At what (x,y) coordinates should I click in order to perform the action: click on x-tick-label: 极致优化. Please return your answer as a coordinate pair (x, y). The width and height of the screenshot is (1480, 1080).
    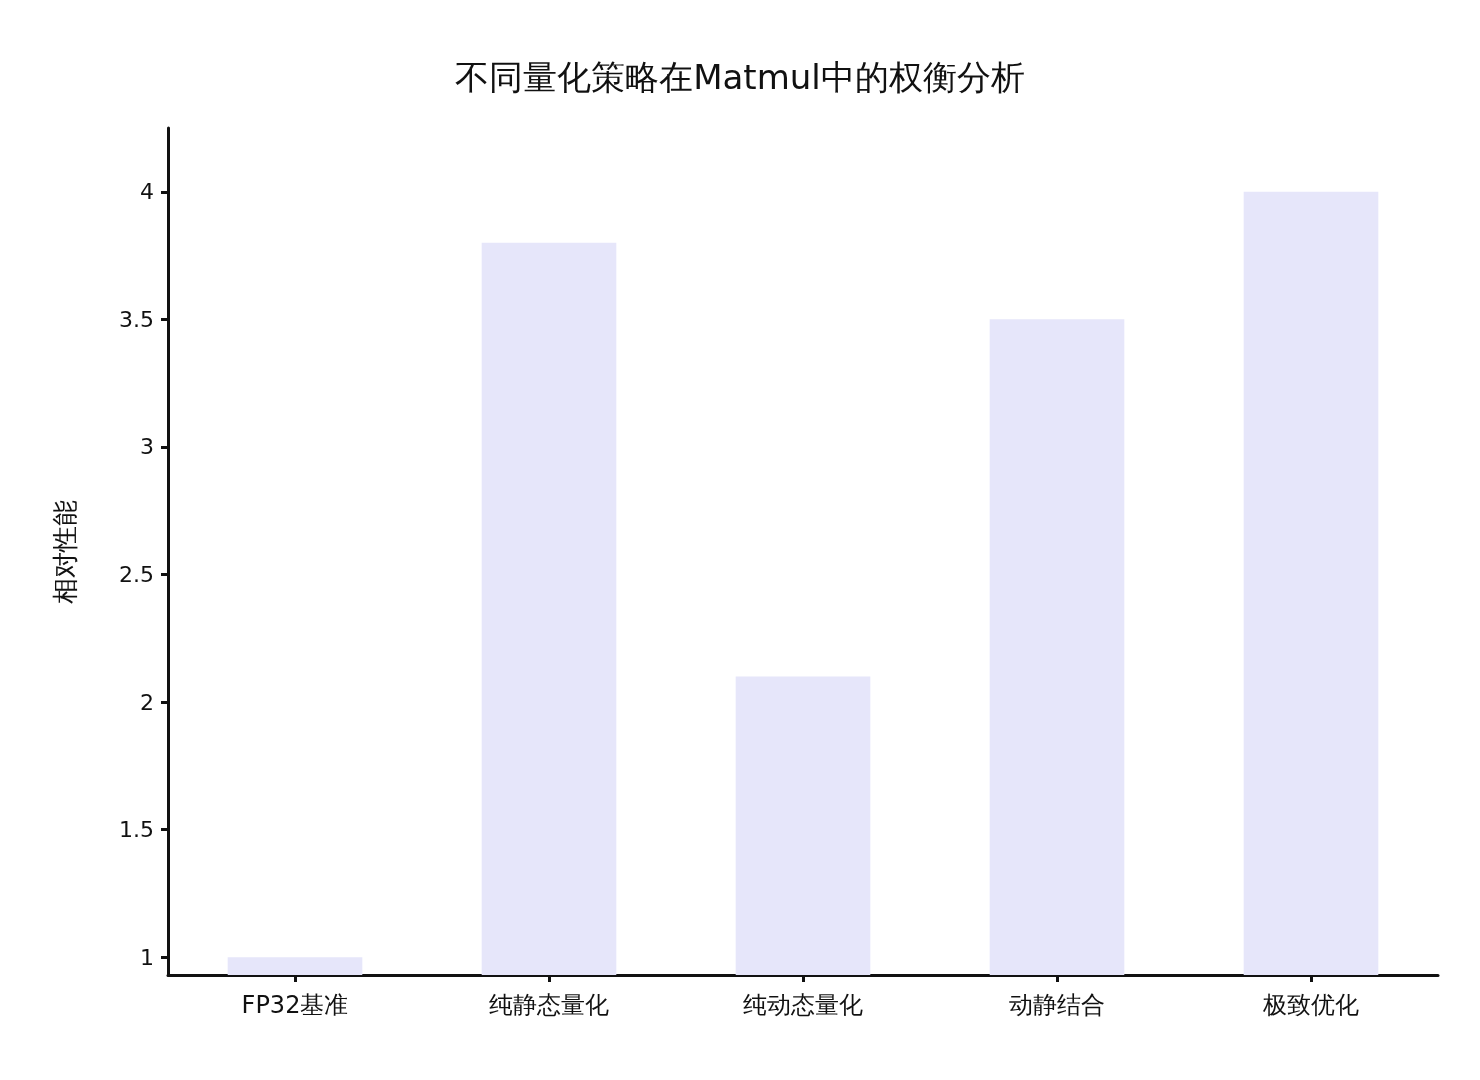
    Looking at the image, I should click on (1310, 1005).